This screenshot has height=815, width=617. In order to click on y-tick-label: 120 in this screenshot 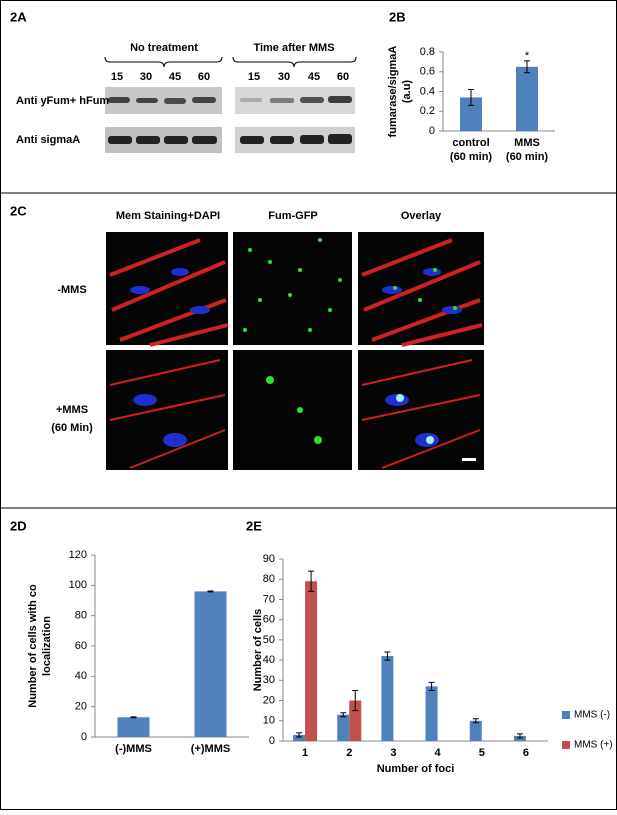, I will do `click(78, 555)`.